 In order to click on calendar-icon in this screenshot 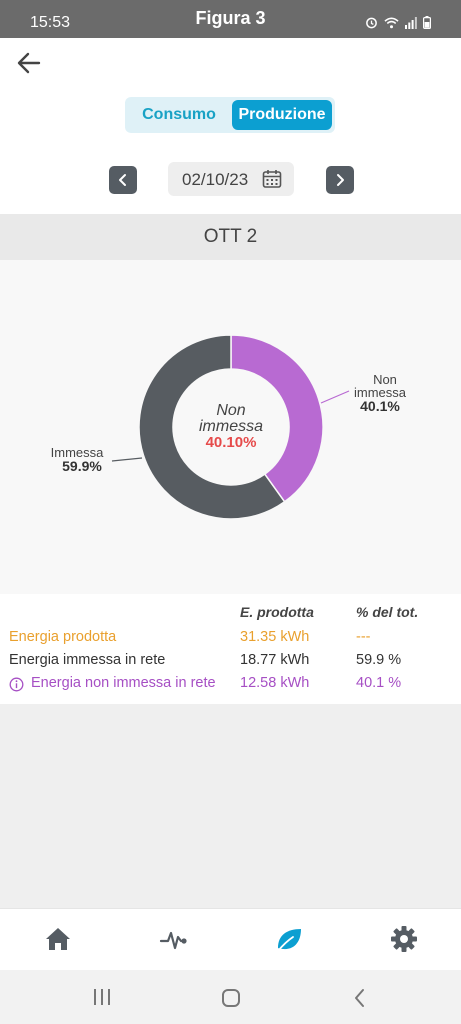, I will do `click(272, 179)`.